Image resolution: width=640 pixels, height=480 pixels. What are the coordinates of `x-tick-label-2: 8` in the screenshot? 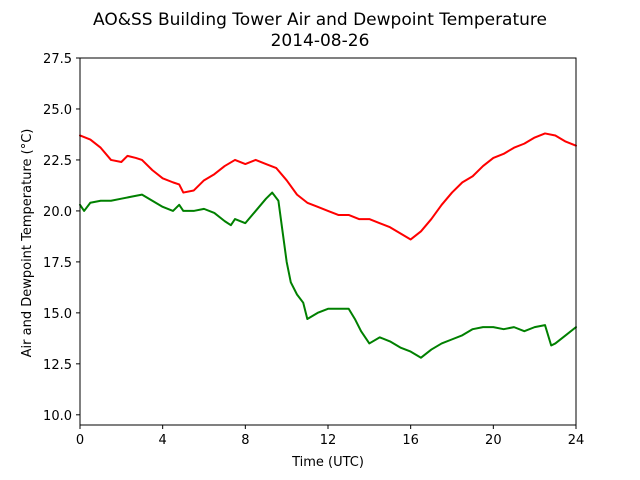 It's located at (245, 440).